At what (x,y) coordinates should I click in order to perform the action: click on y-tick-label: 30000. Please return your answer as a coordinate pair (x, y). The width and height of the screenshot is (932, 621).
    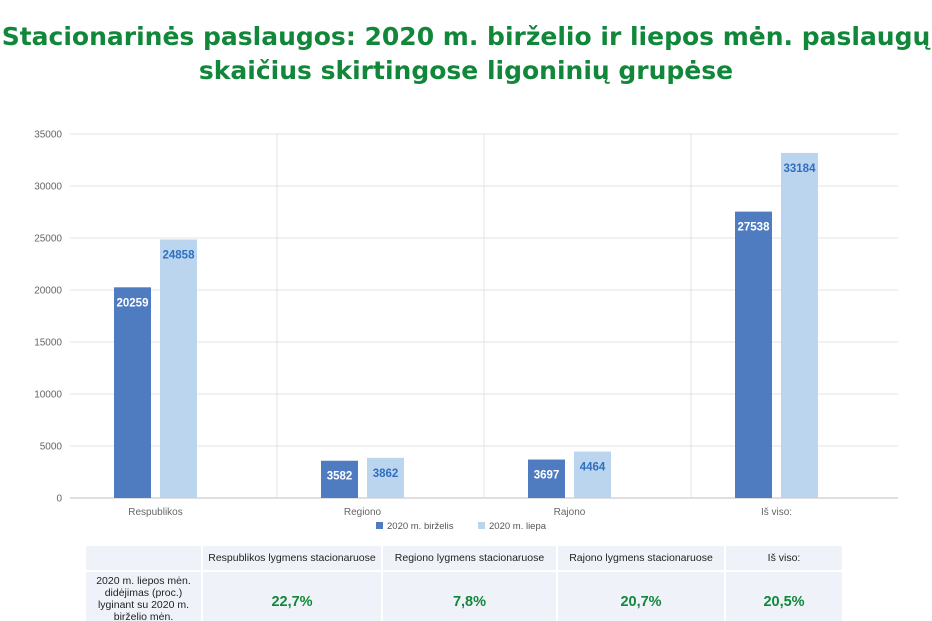
    Looking at the image, I should click on (48, 187).